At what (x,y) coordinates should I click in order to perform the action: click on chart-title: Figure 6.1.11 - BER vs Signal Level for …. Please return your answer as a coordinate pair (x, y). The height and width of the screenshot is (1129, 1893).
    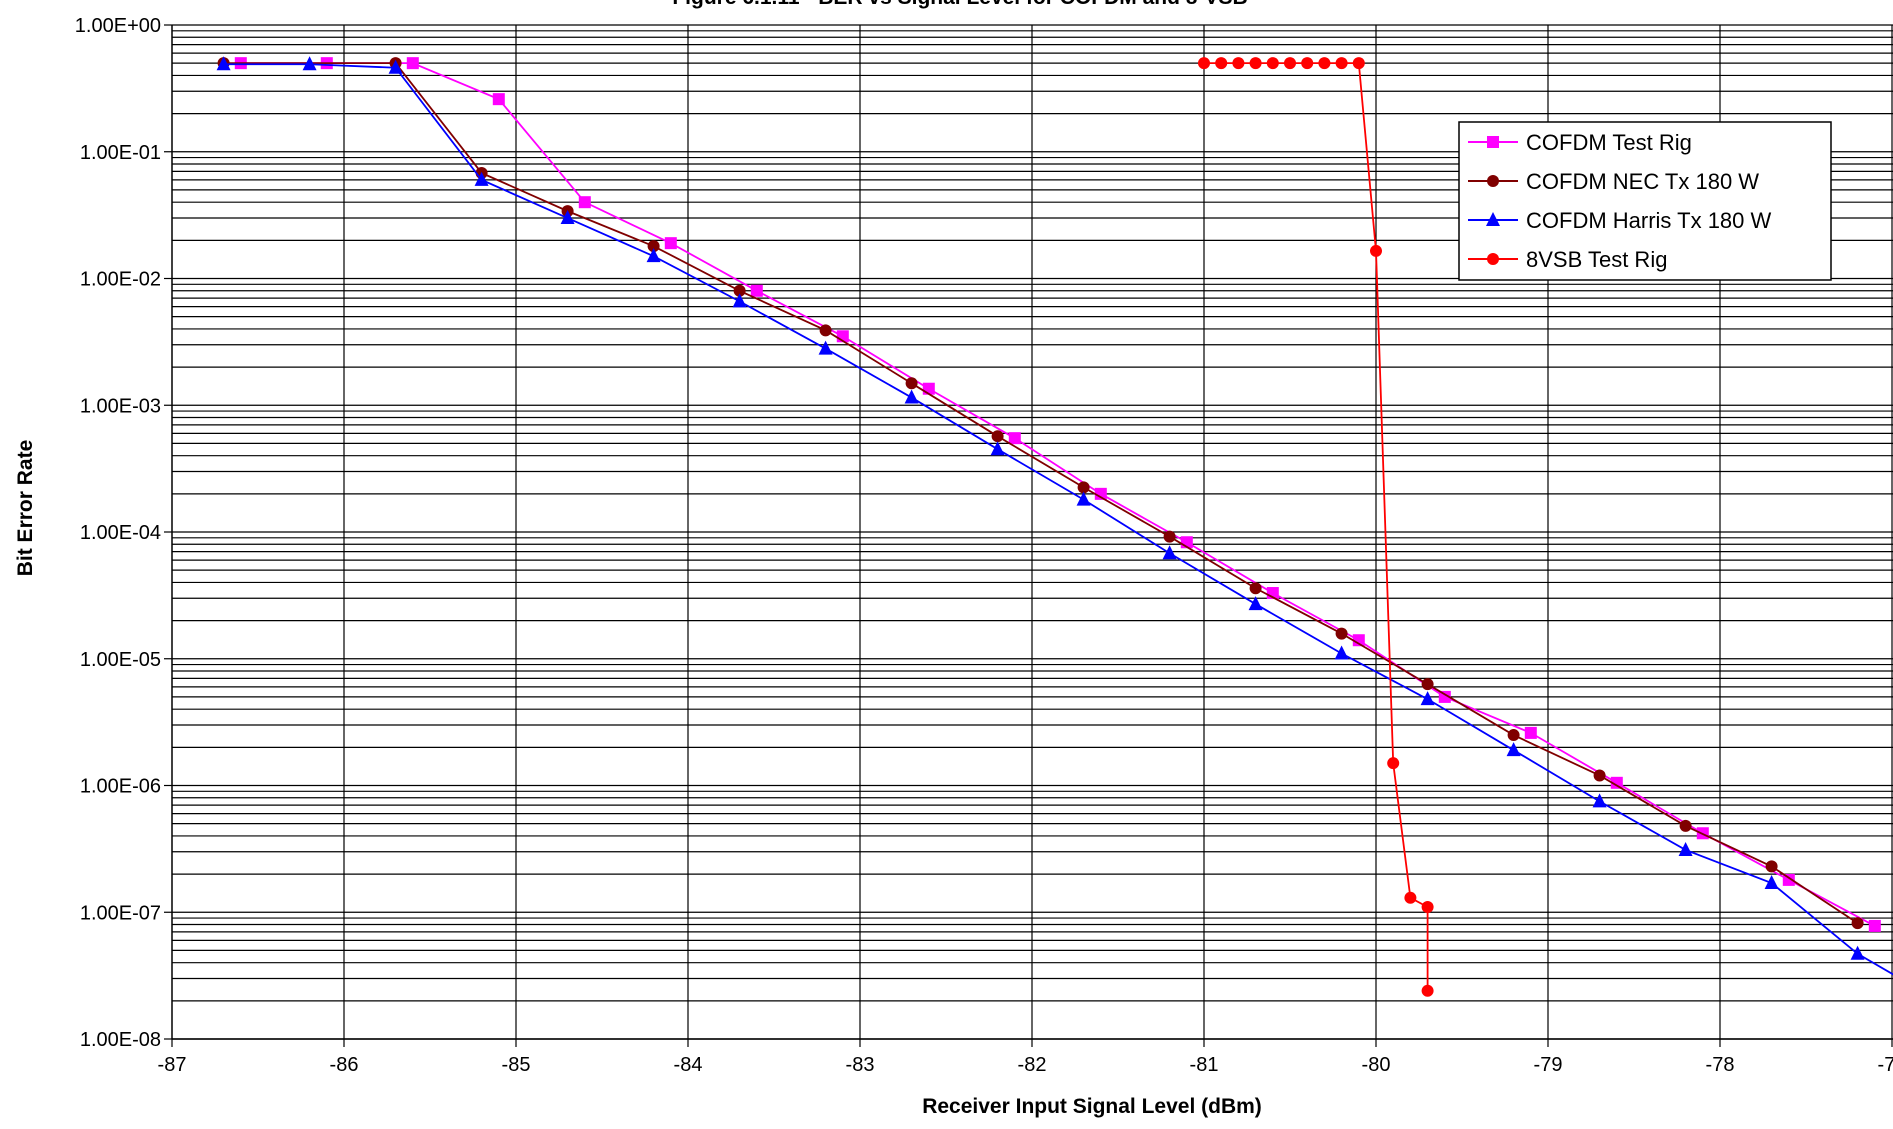
    Looking at the image, I should click on (959, 4).